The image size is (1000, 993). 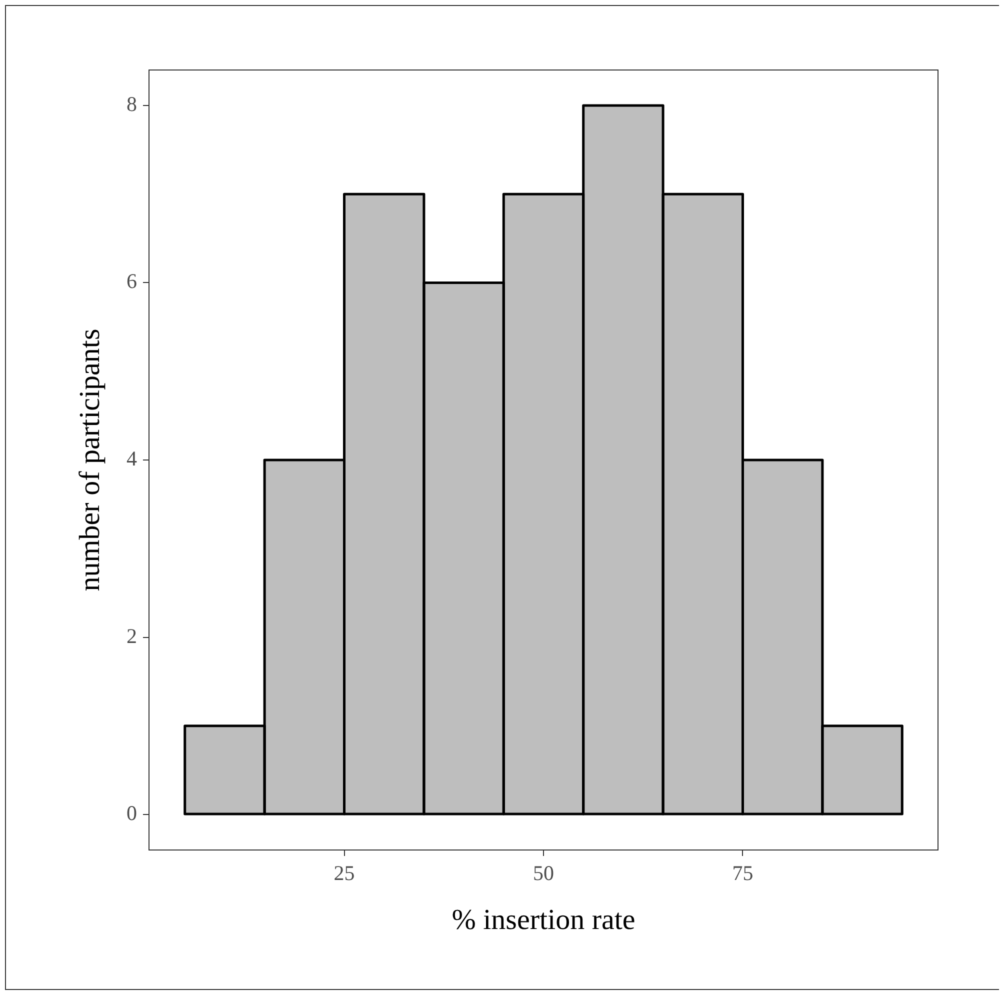 I want to click on y-tick-label: 6, so click(x=131, y=281).